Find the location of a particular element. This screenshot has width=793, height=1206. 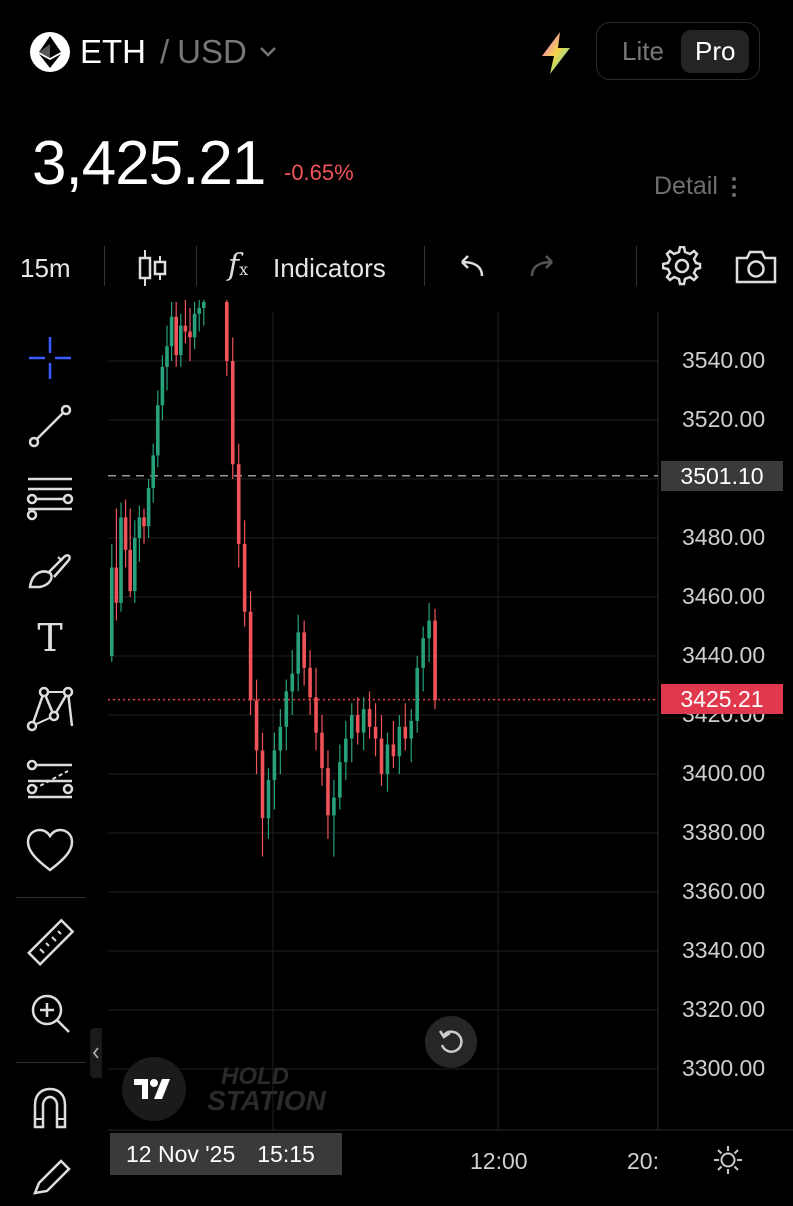

price-axis-label: 3360.00 is located at coordinates (724, 891).